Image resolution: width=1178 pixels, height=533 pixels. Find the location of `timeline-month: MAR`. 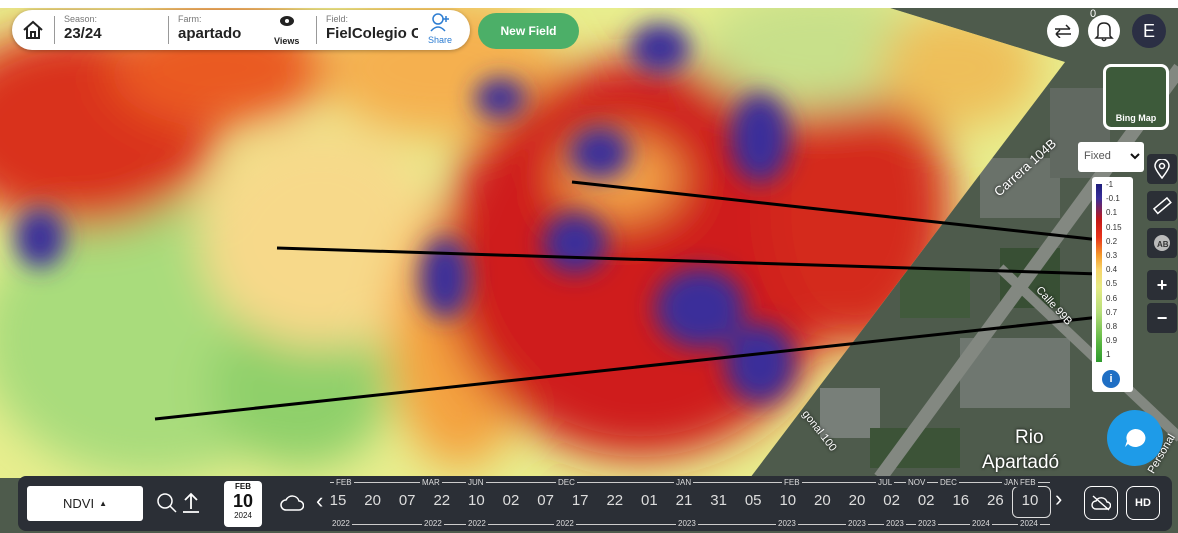

timeline-month: MAR is located at coordinates (431, 482).